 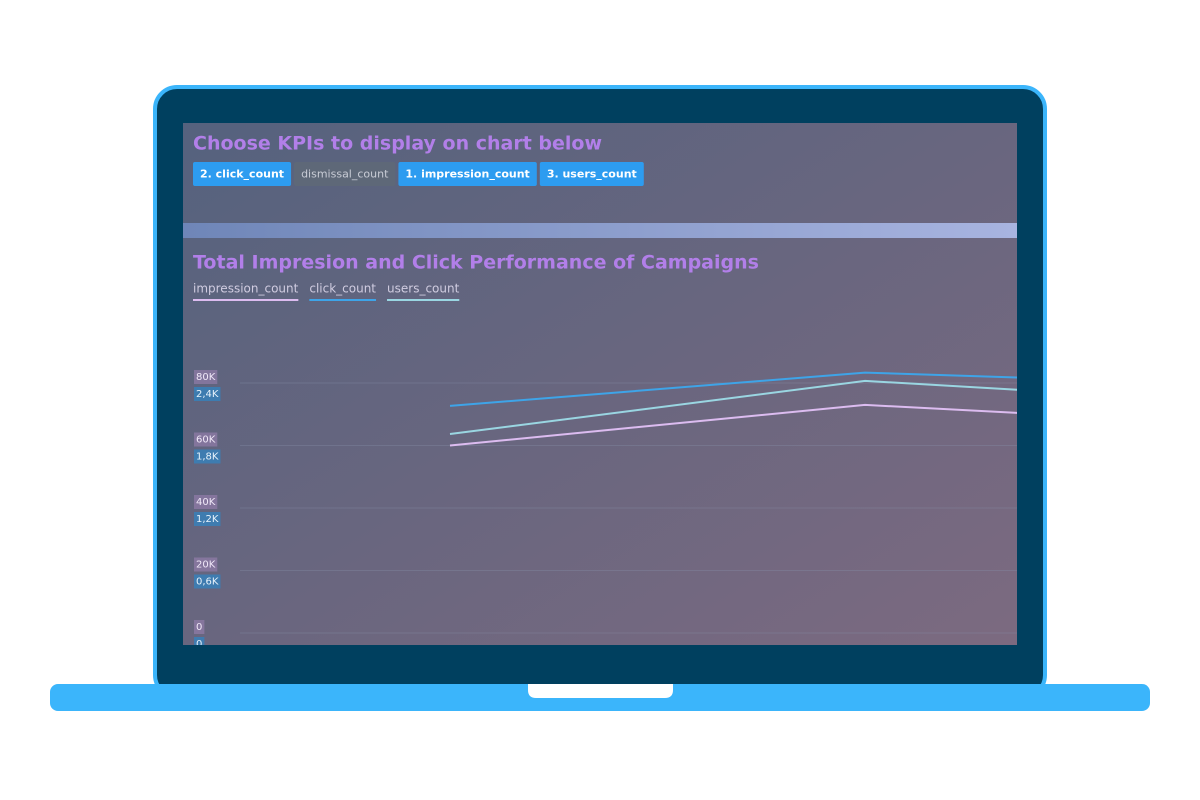 What do you see at coordinates (199, 644) in the screenshot?
I see `y2-tick-label: 0` at bounding box center [199, 644].